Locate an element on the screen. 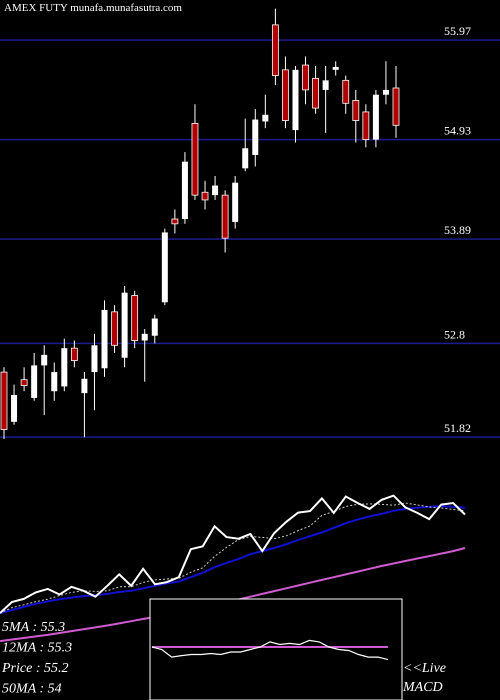  macd-label: MACD is located at coordinates (422, 687).